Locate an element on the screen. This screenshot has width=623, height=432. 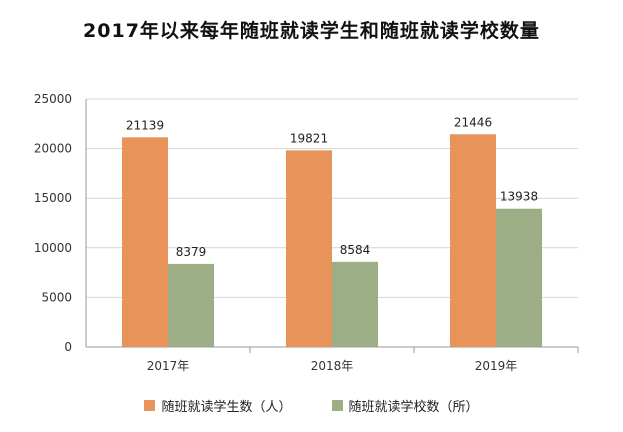
legend: 随班就读学生数（人） 随班就读学校数（所） is located at coordinates (311, 405).